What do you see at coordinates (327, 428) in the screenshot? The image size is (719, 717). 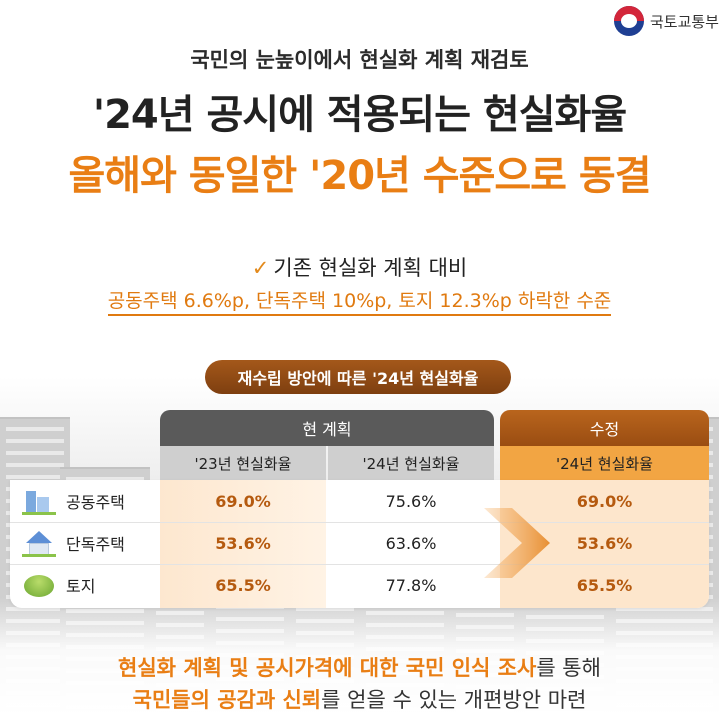 I see `group-header-current: 현 계획` at bounding box center [327, 428].